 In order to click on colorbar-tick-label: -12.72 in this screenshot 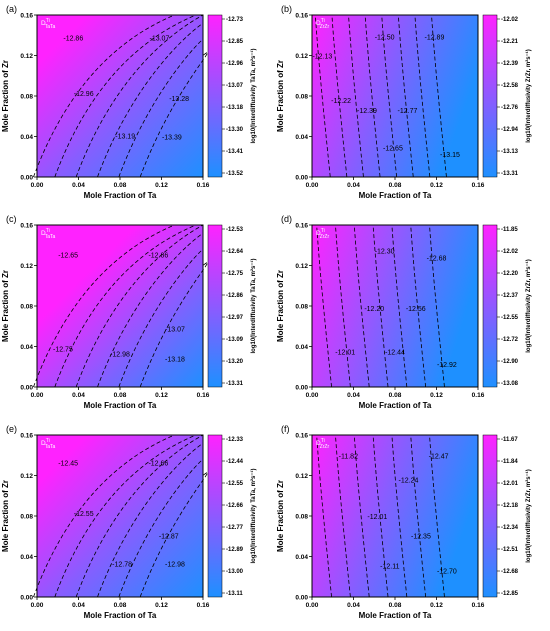, I will do `click(510, 340)`.